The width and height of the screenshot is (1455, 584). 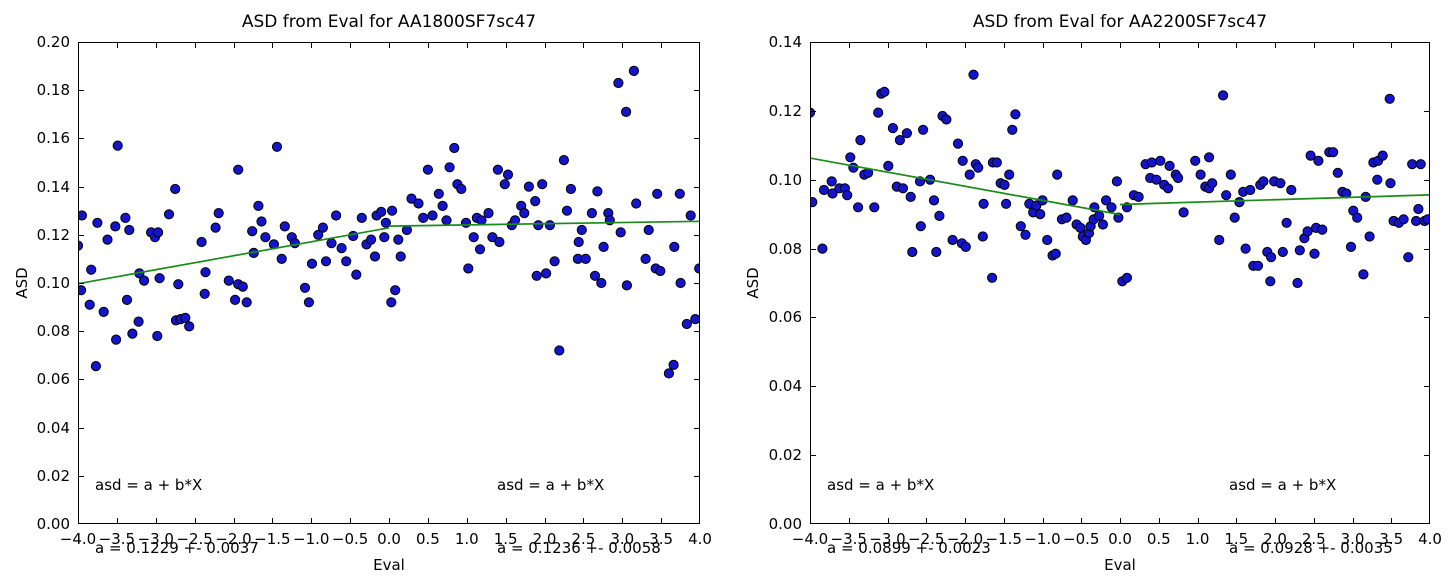 What do you see at coordinates (1313, 539) in the screenshot?
I see `x-tick-label: 2.5` at bounding box center [1313, 539].